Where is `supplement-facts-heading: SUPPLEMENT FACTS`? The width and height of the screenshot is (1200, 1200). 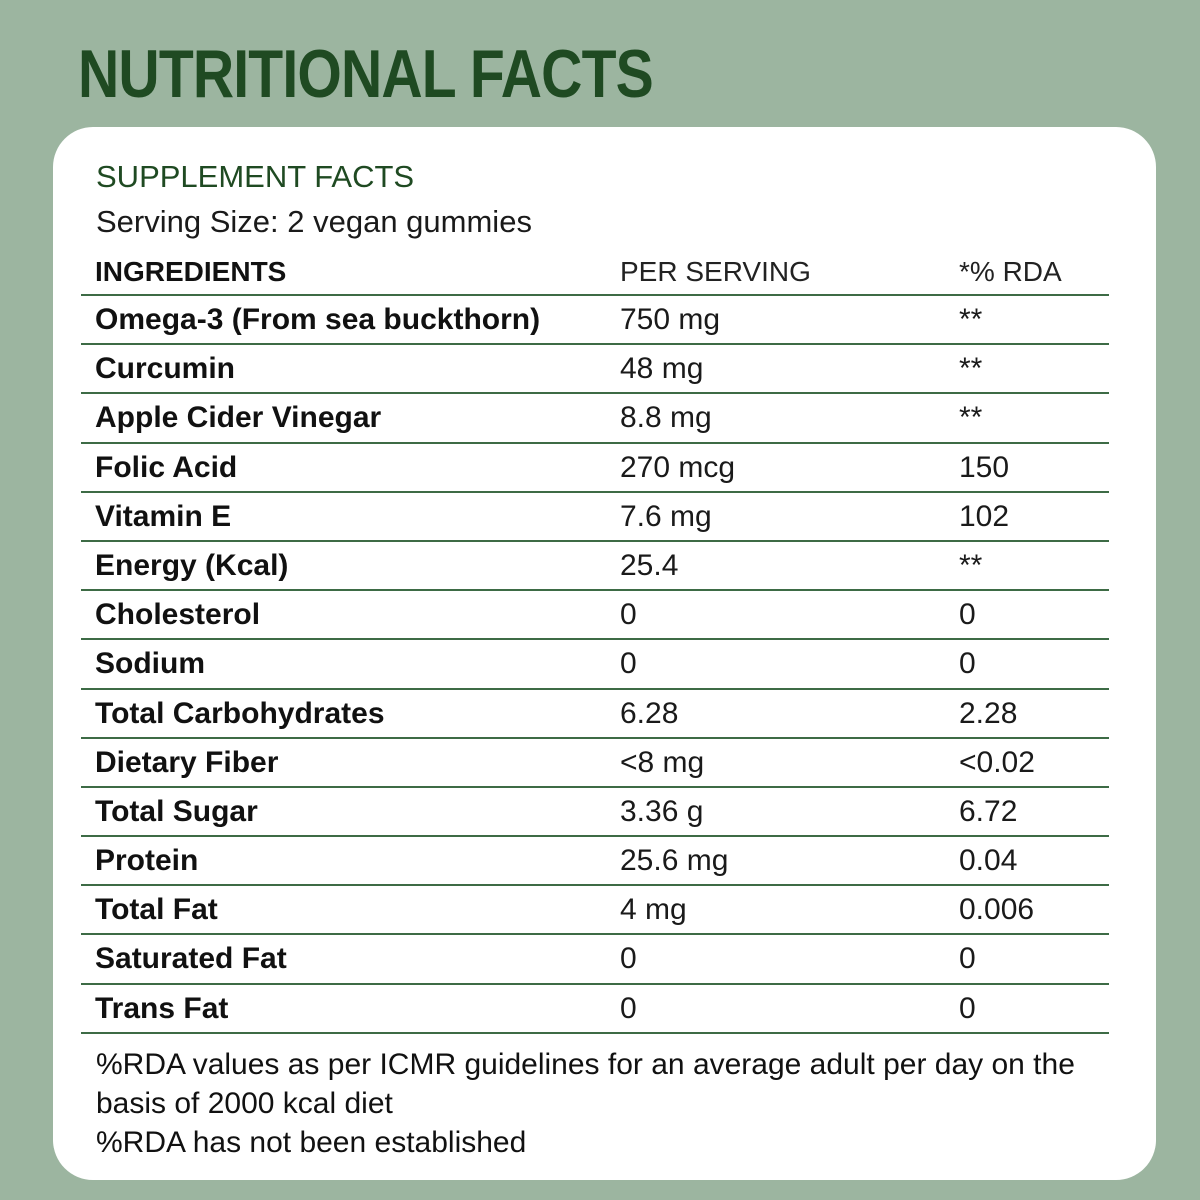
supplement-facts-heading: SUPPLEMENT FACTS is located at coordinates (255, 176).